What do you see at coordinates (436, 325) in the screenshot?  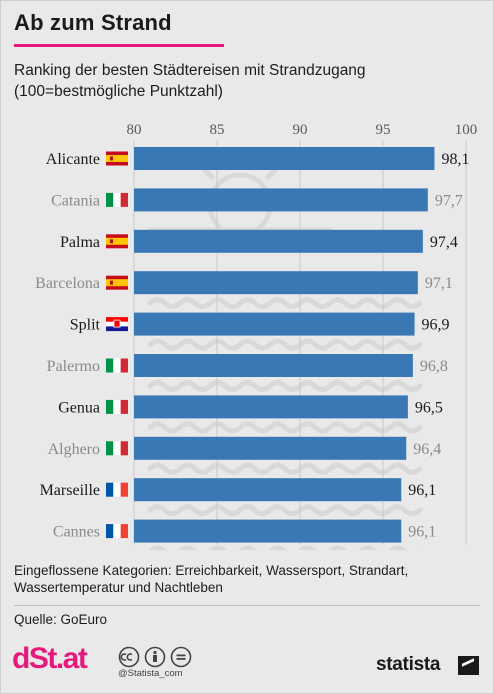 I see `value-label: 96,9` at bounding box center [436, 325].